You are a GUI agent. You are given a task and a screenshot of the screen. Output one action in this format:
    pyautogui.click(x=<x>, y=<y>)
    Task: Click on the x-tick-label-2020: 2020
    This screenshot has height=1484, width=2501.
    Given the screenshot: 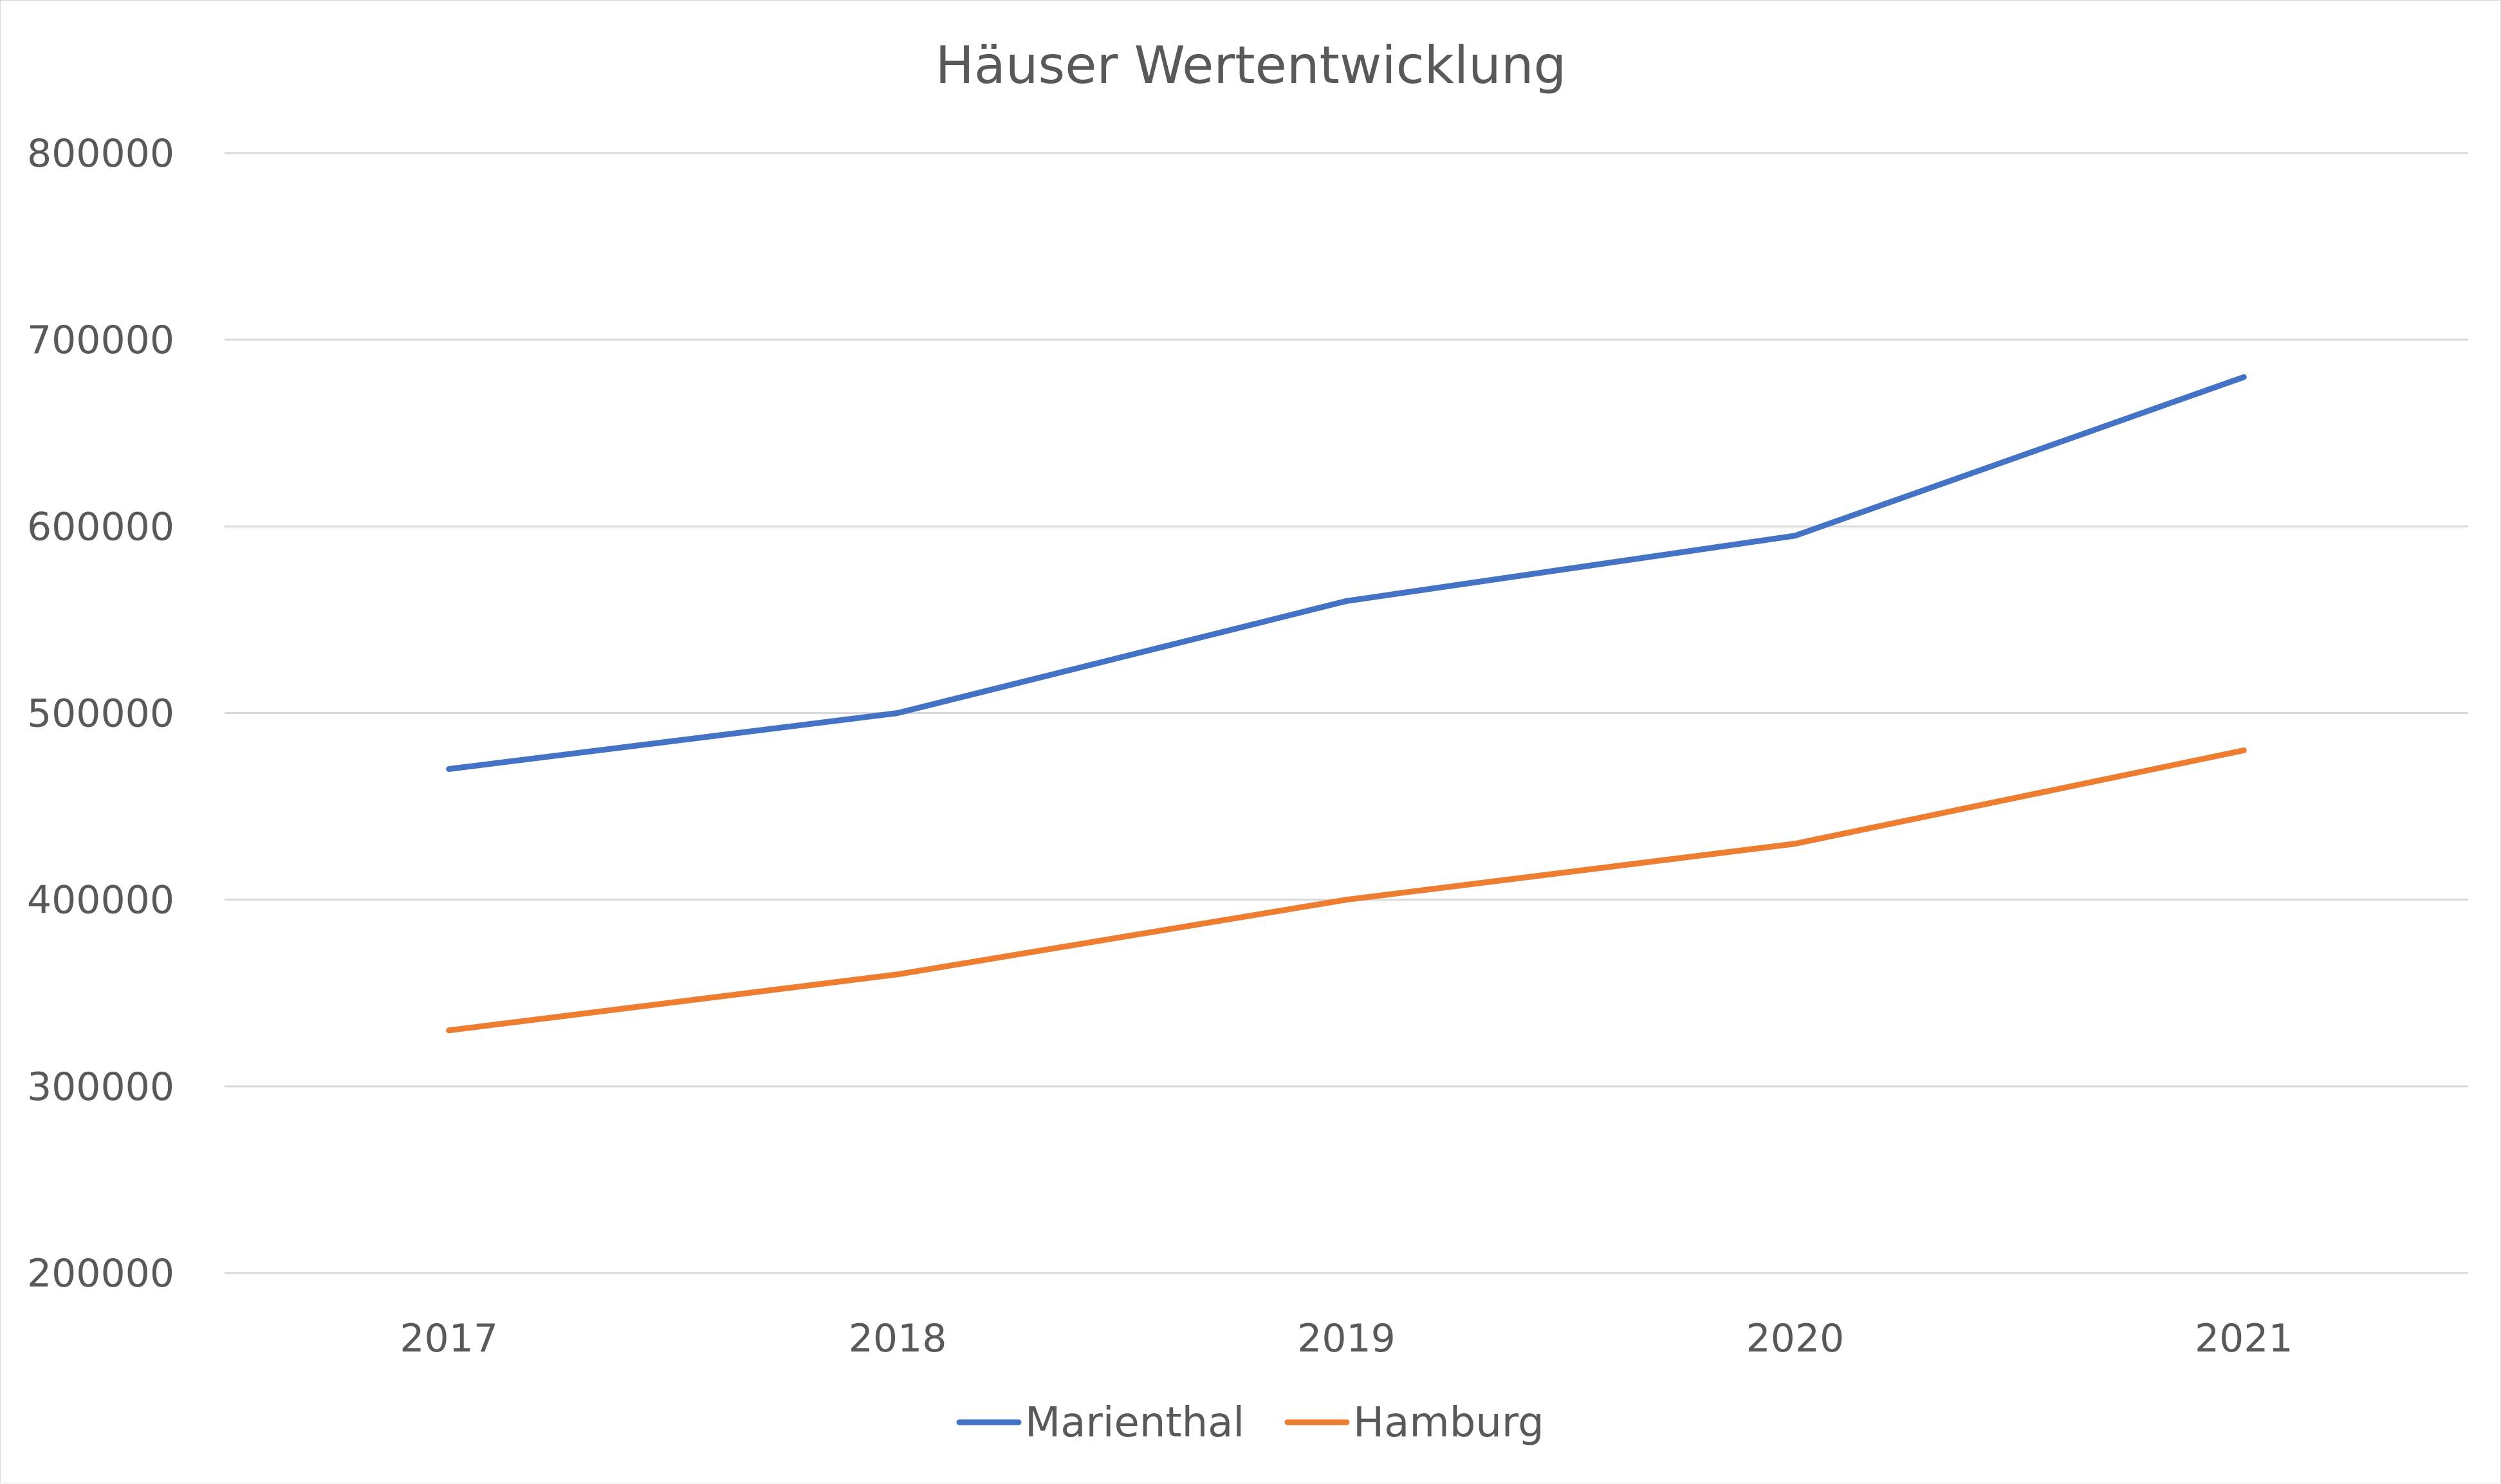 What is the action you would take?
    pyautogui.click(x=1796, y=1338)
    